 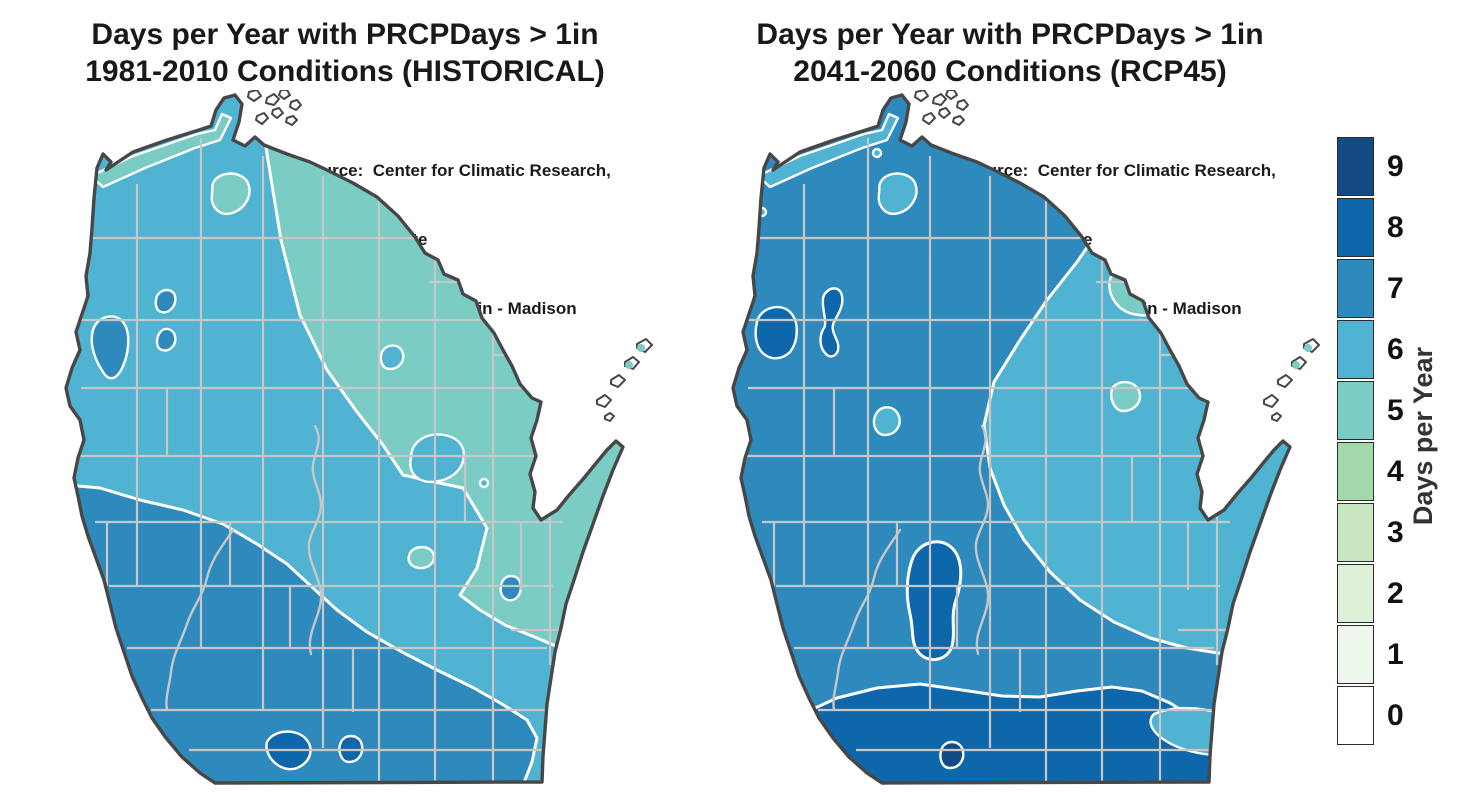 I want to click on region-5days-peninsula-spot, so click(x=1125, y=396).